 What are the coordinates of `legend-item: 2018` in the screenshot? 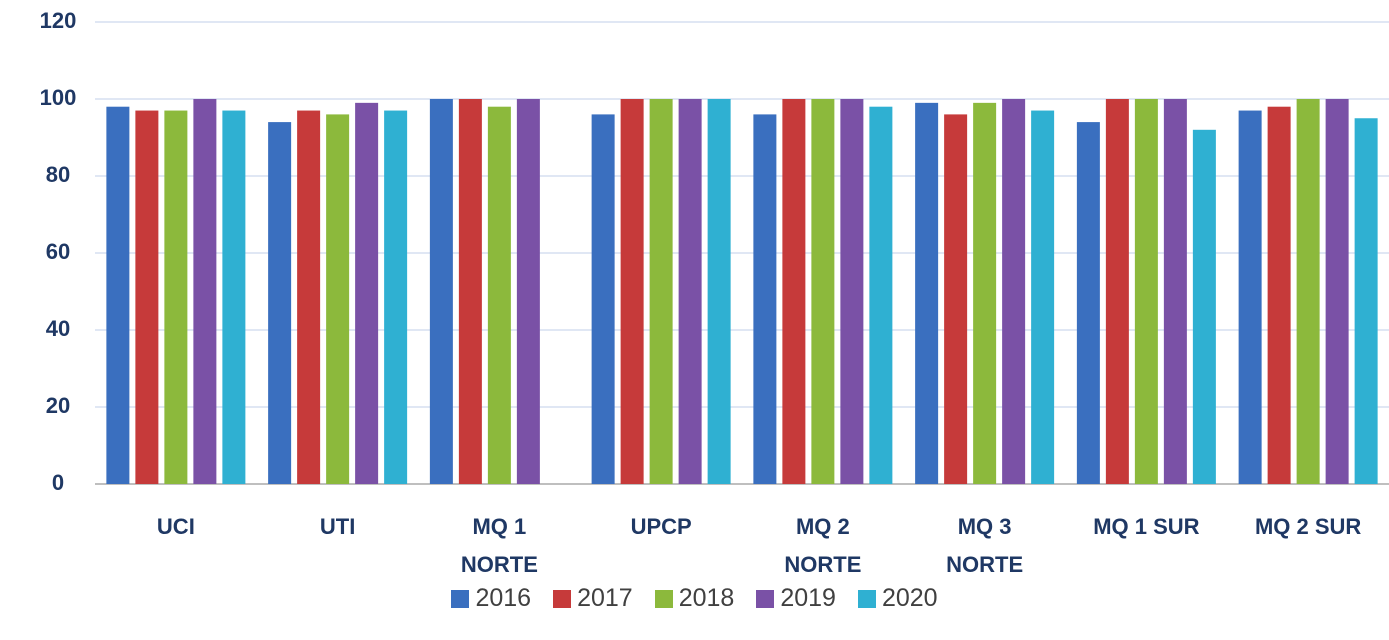 It's located at (694, 598).